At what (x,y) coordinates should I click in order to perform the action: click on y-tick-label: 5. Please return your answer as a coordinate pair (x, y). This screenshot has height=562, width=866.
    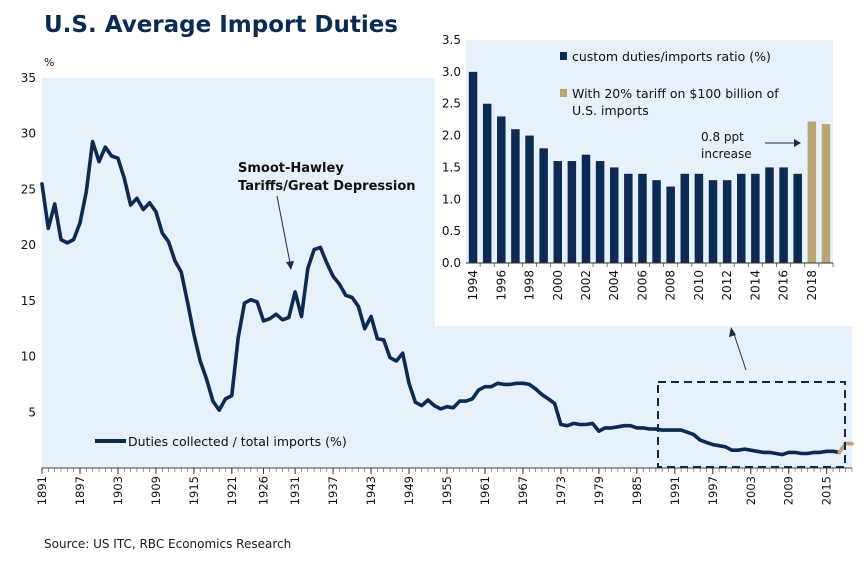
    Looking at the image, I should click on (32, 412).